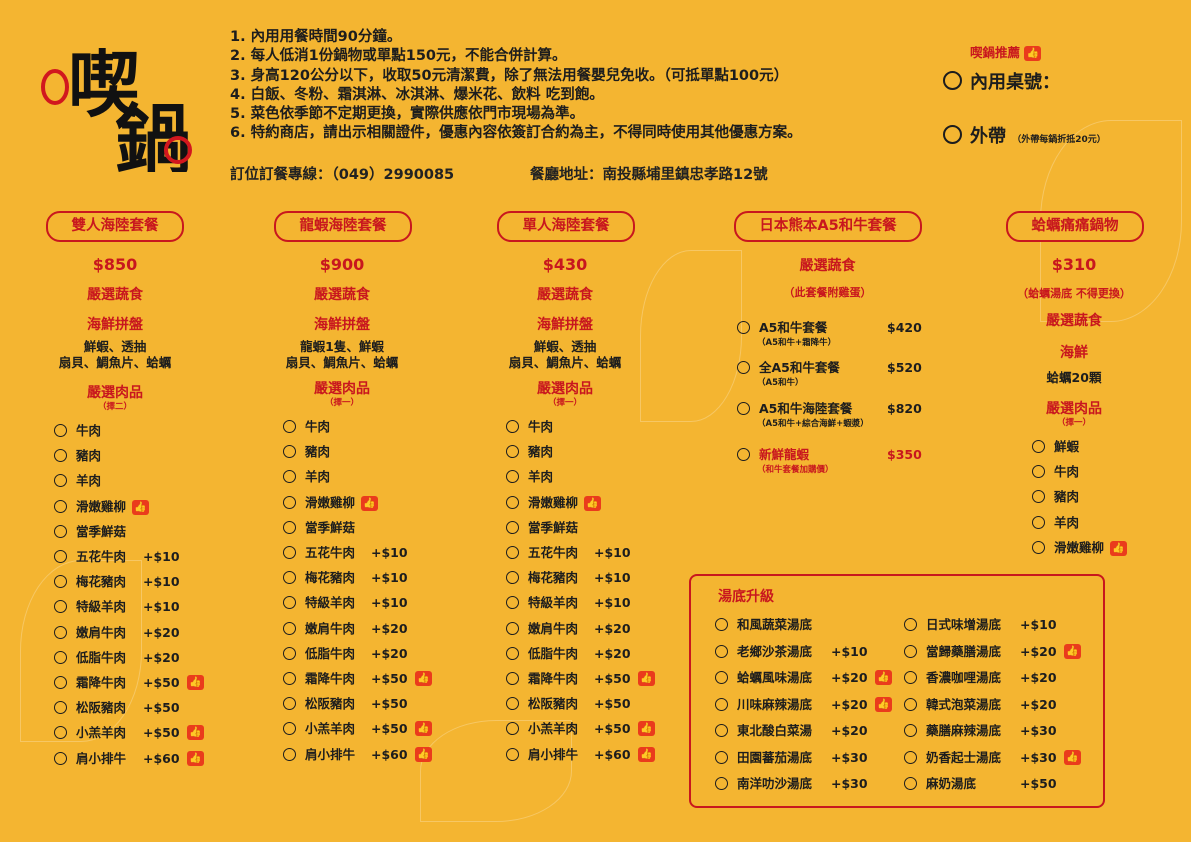  I want to click on menu-option: 鮮蝦, so click(1055, 447).